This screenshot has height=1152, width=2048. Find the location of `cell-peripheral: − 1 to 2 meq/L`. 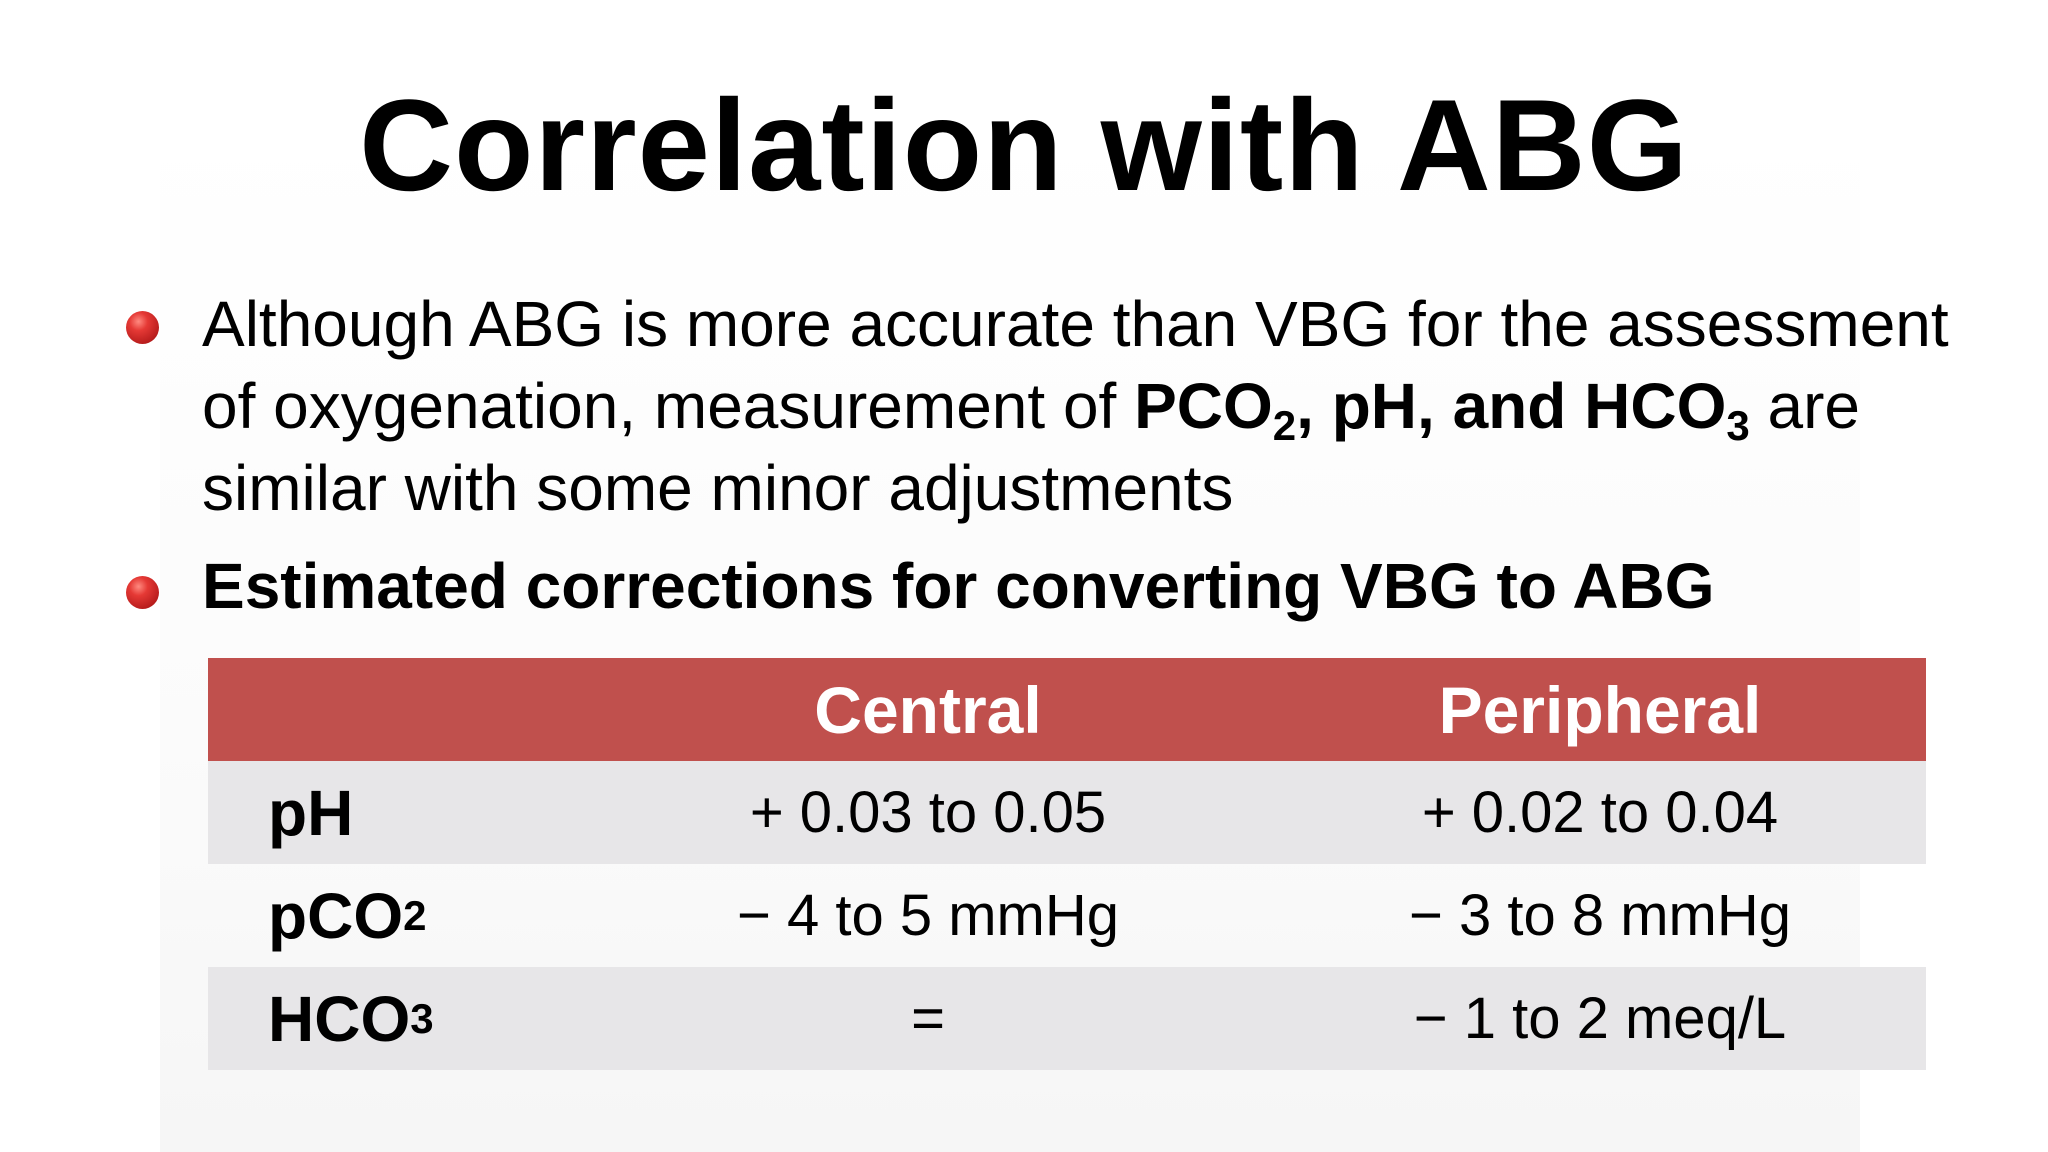

cell-peripheral: − 1 to 2 meq/L is located at coordinates (1600, 1018).